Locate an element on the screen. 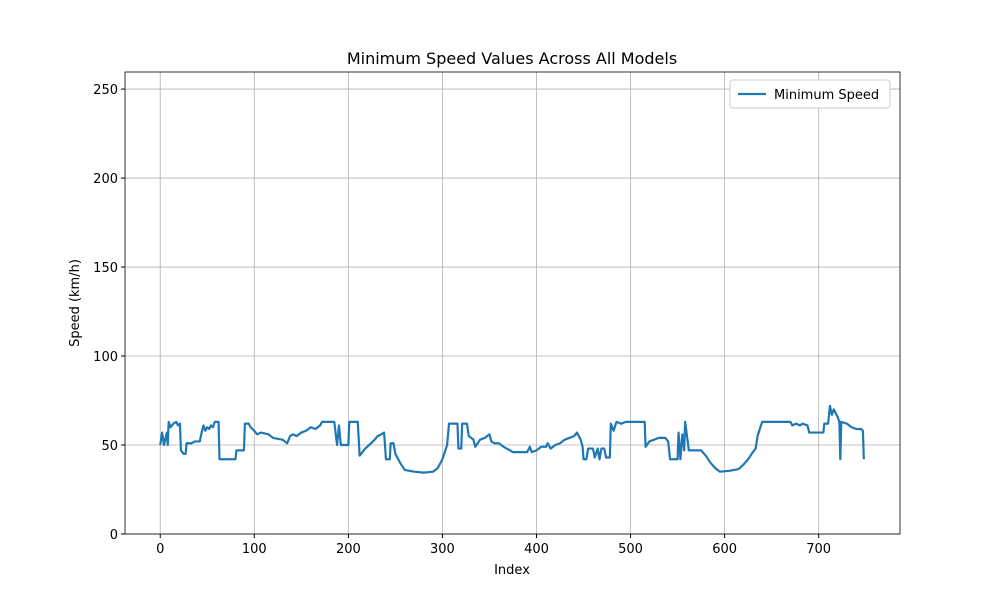 The image size is (1000, 604). y-tick-label: 250 is located at coordinates (105, 90).